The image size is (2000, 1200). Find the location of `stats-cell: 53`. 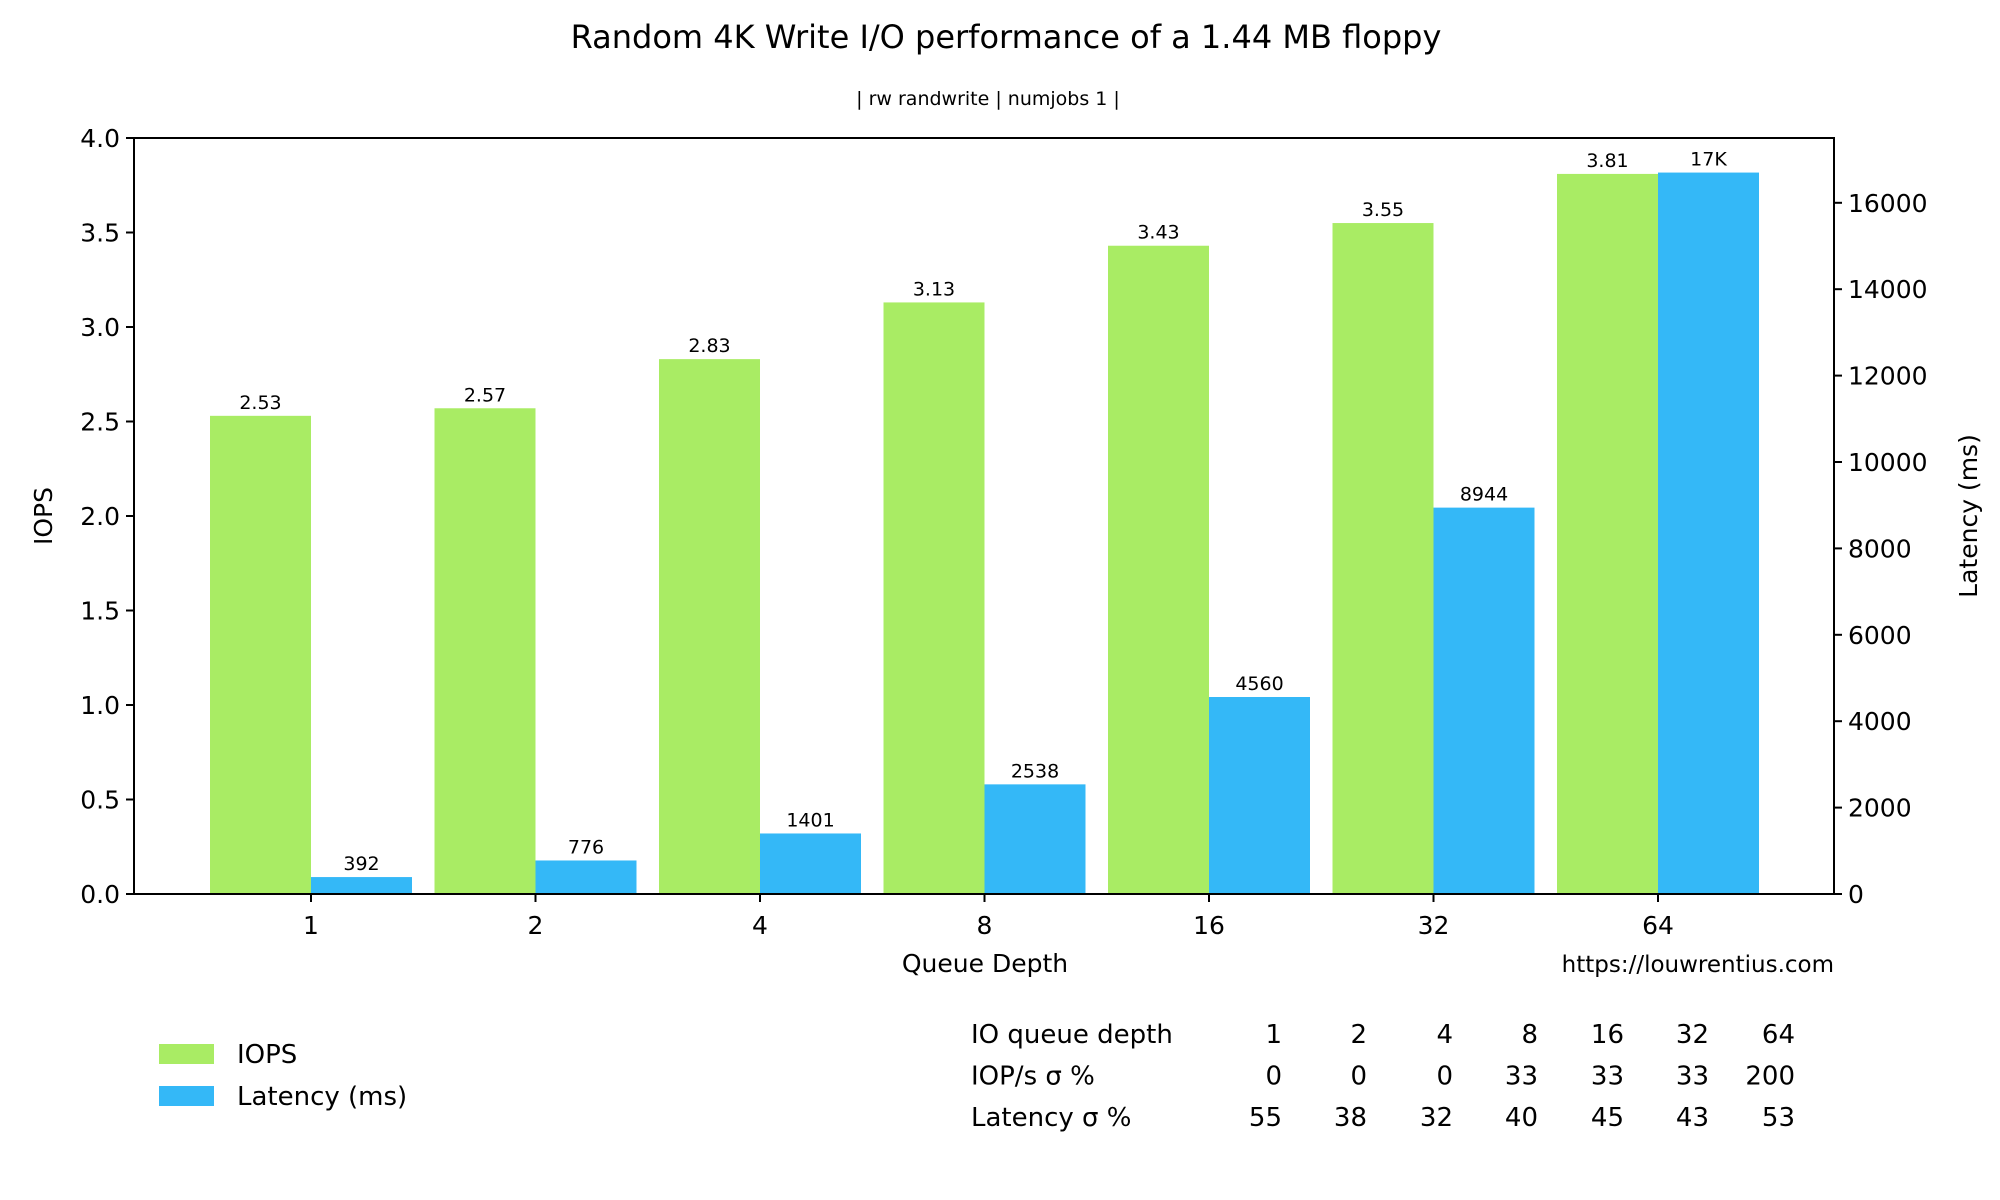

stats-cell: 53 is located at coordinates (1778, 1118).